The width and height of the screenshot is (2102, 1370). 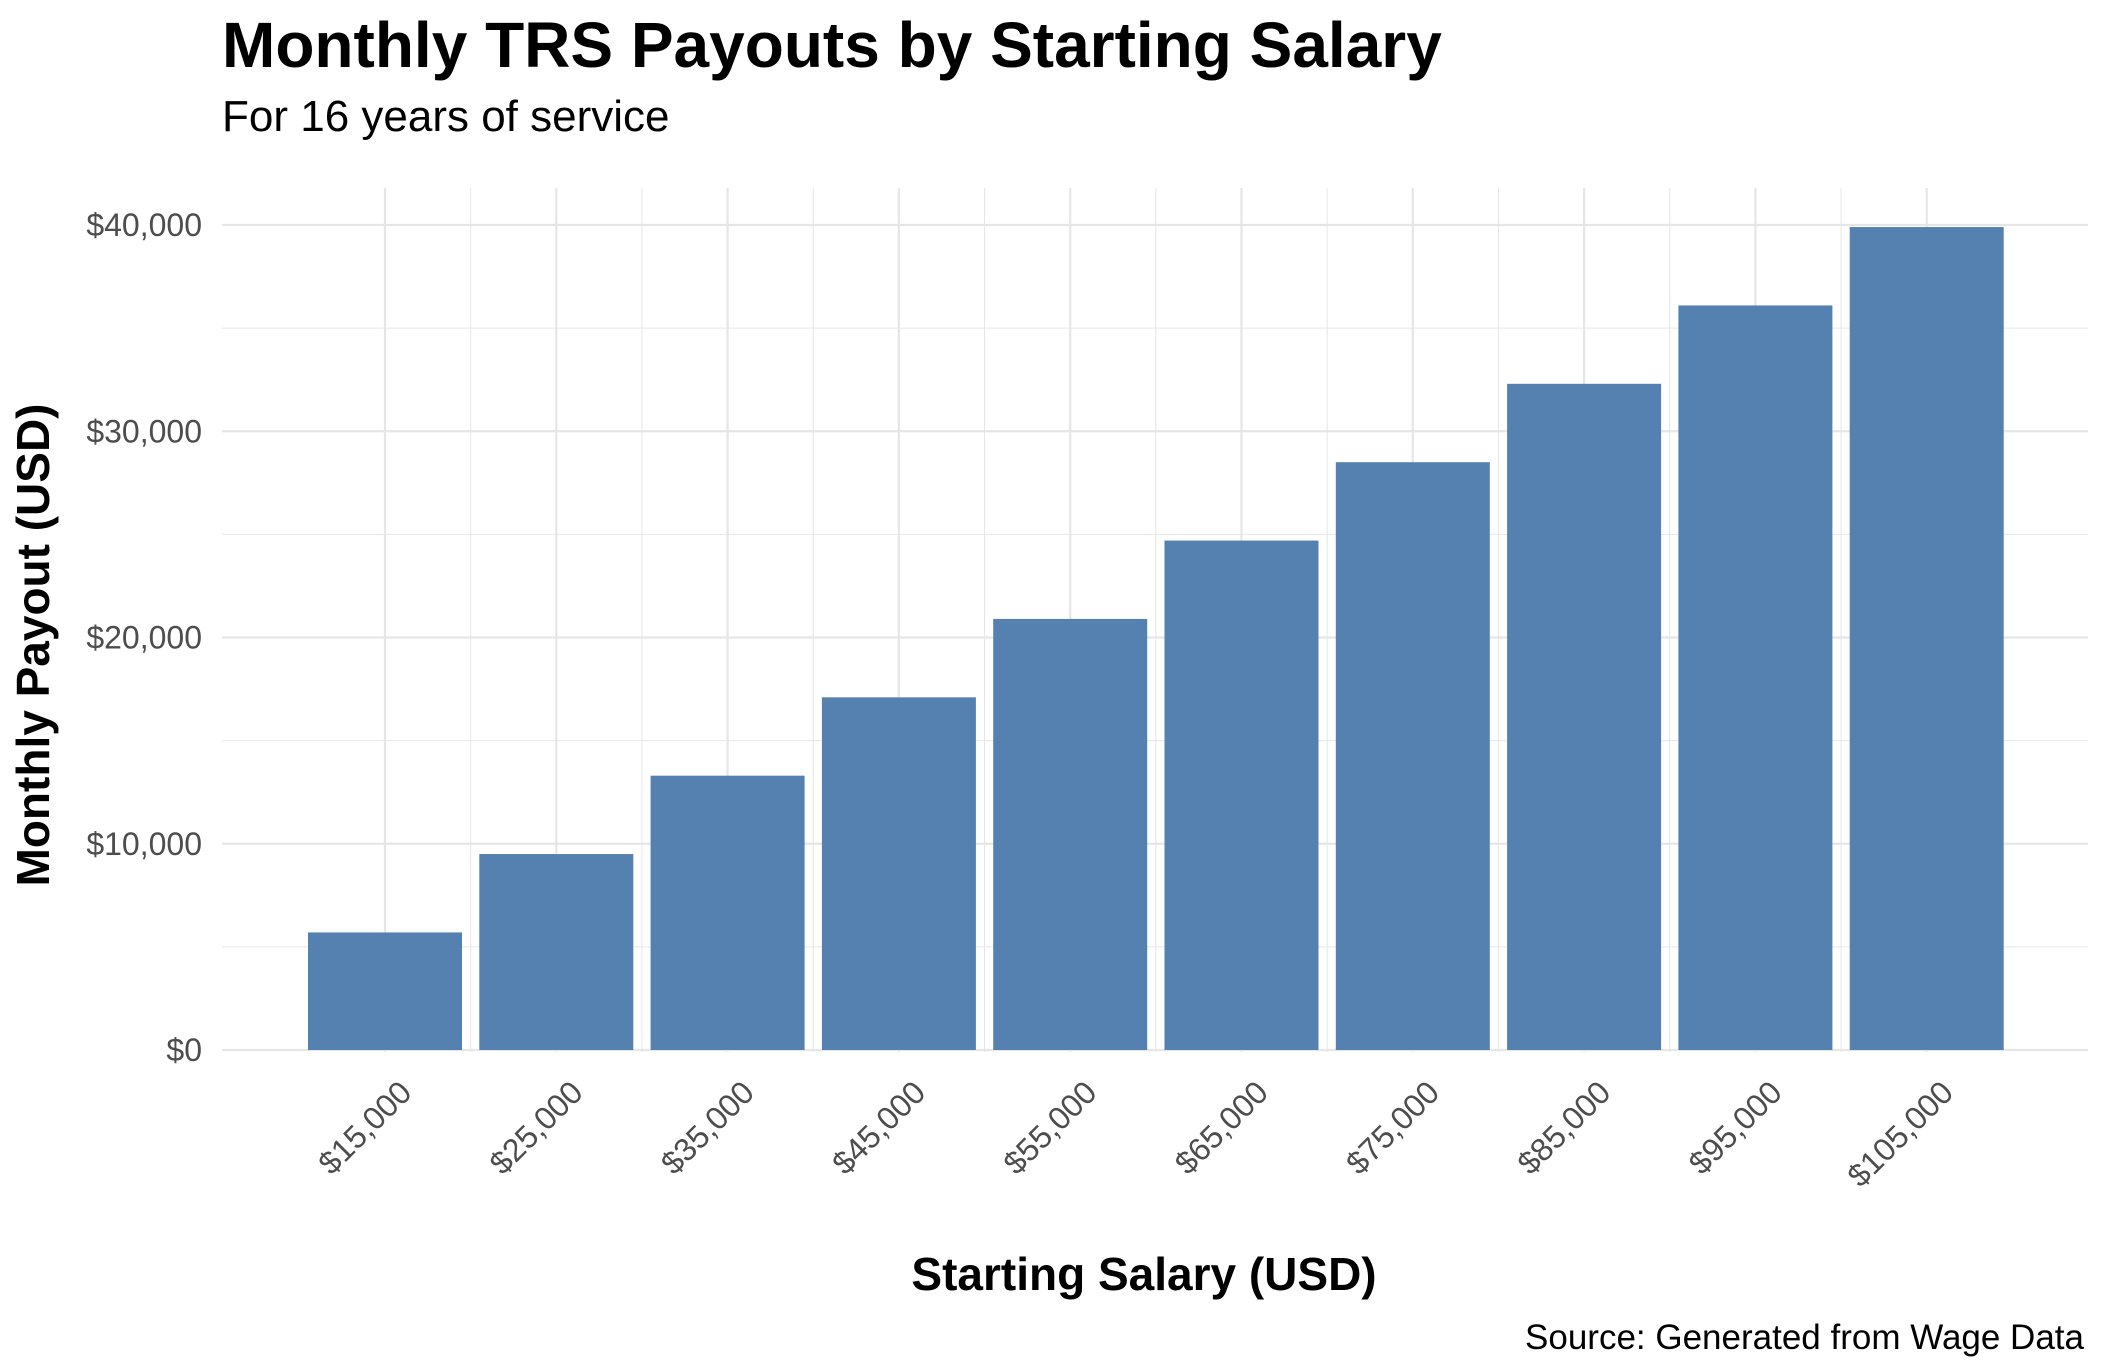 I want to click on chart-title: Monthly TRS Payouts by Starting Salary, so click(x=832, y=45).